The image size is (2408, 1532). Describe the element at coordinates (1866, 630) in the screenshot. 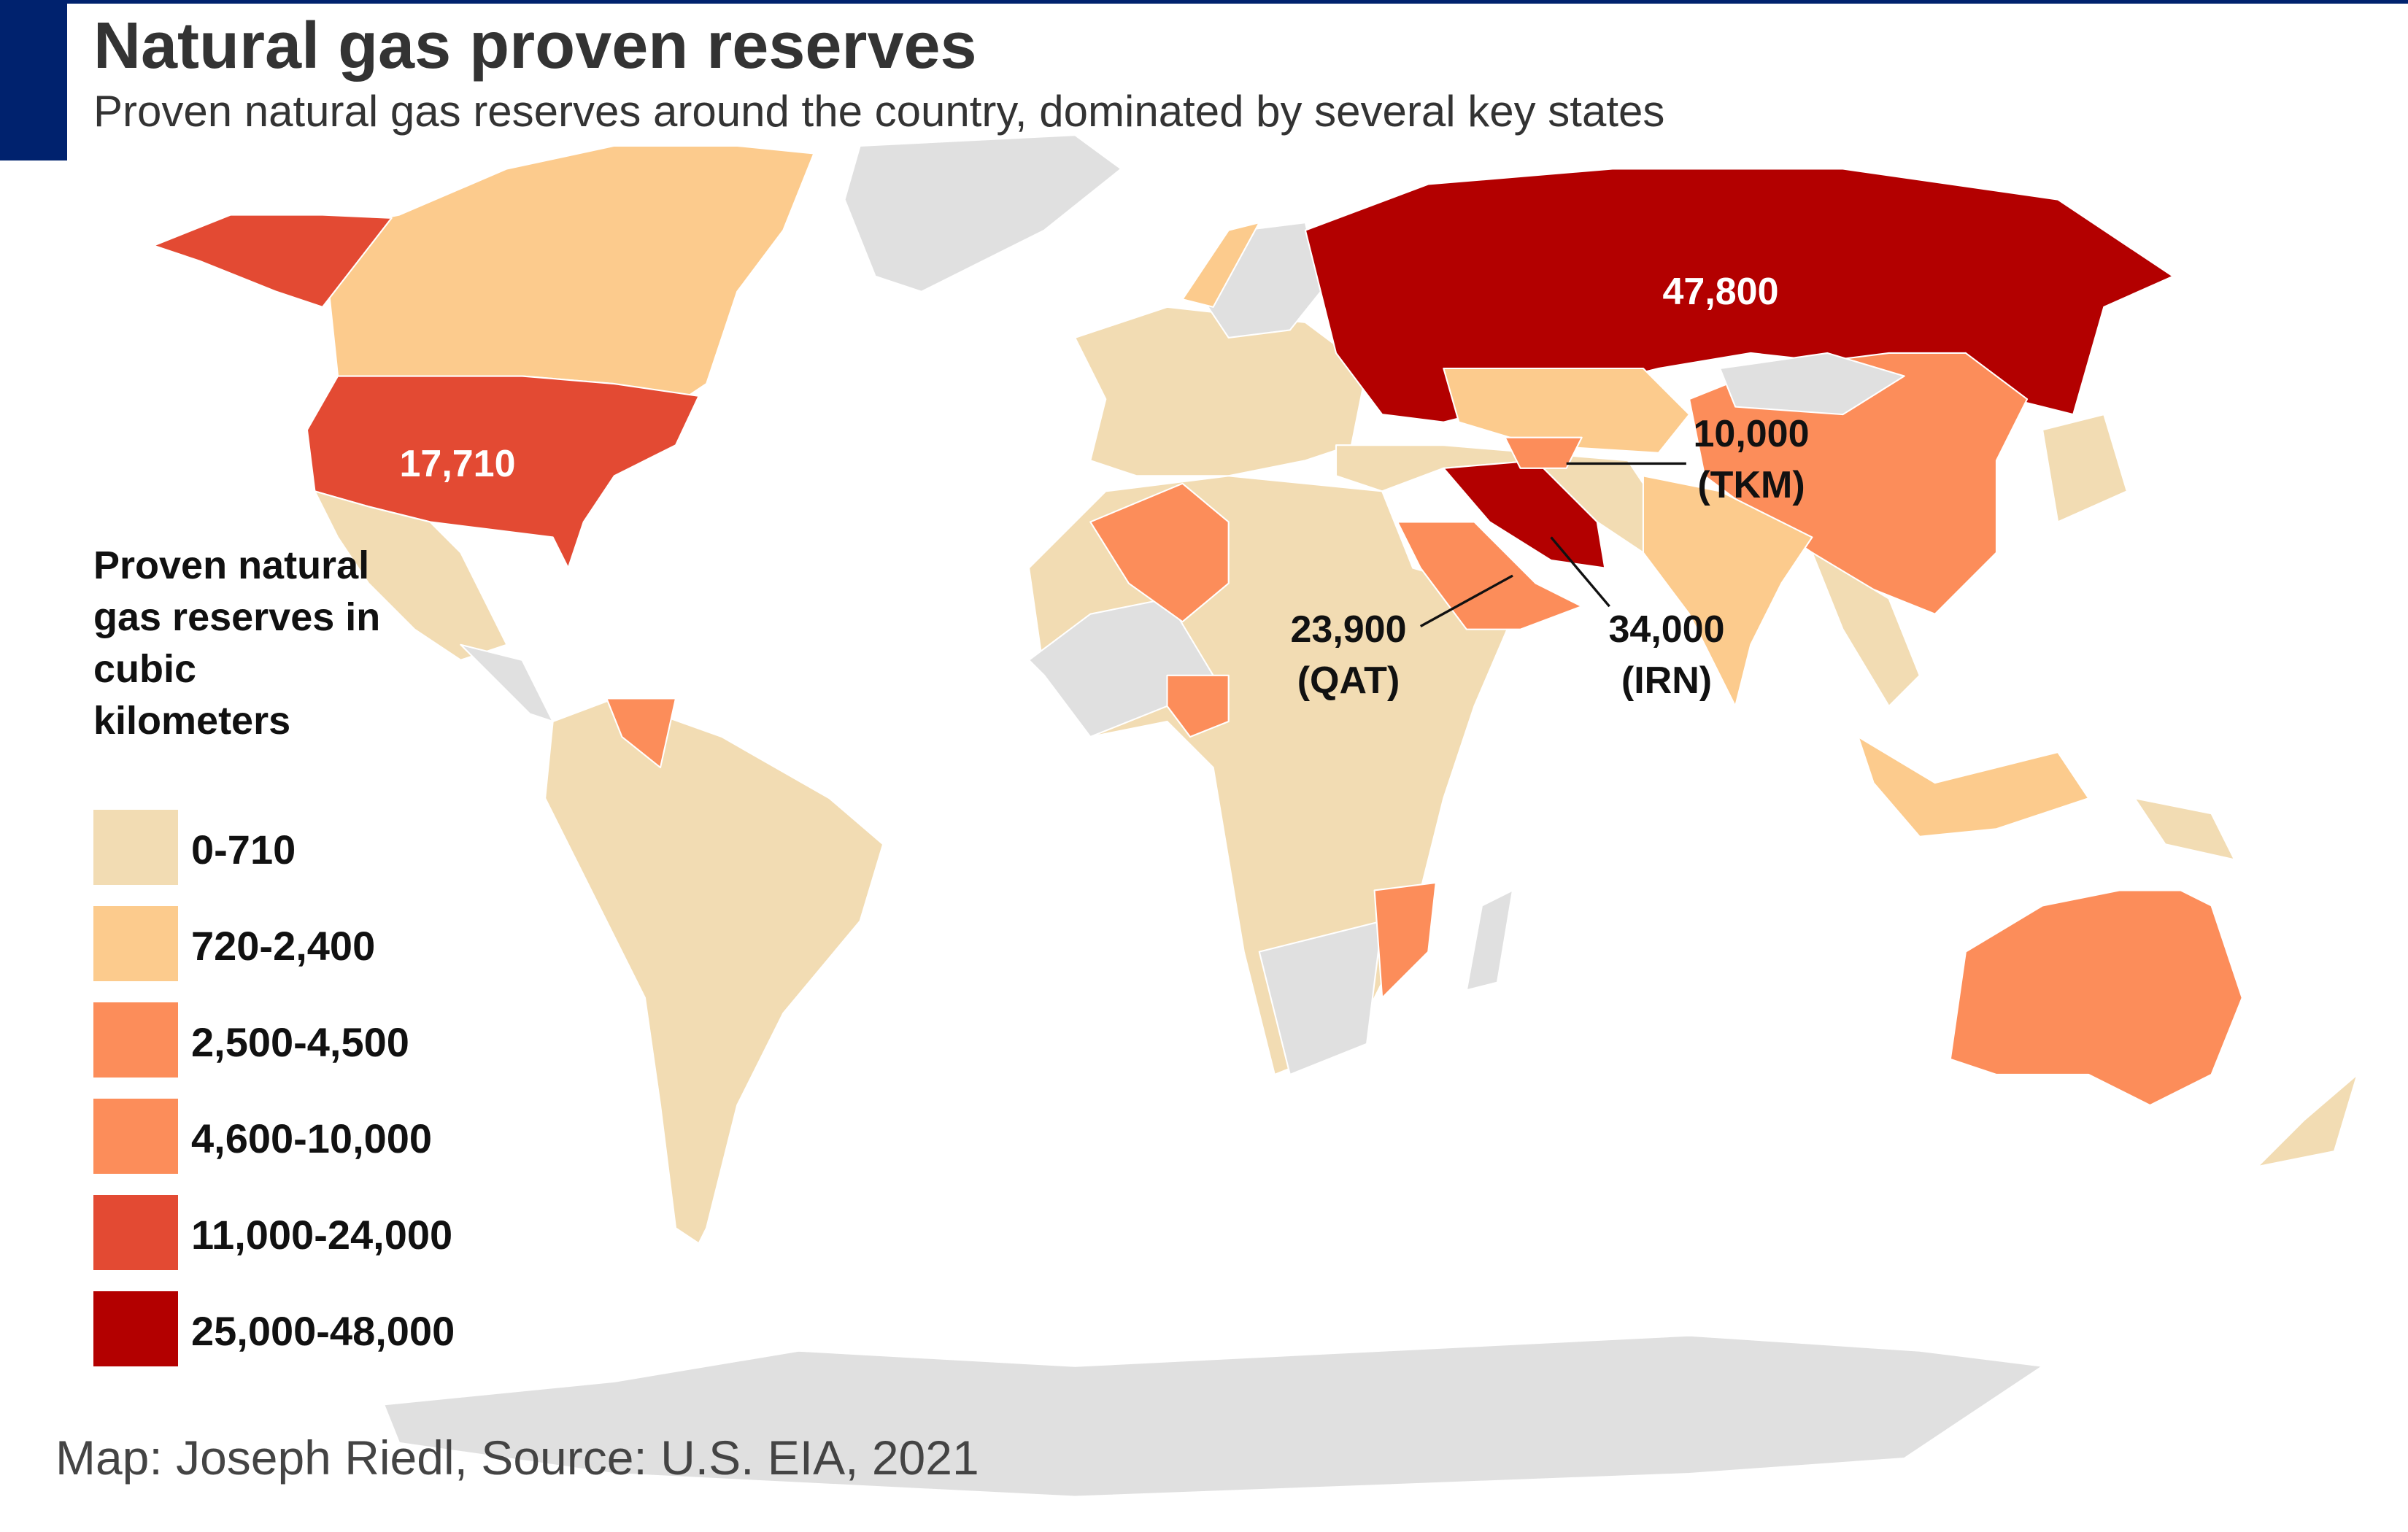

I see `region-southeast-asia` at that location.